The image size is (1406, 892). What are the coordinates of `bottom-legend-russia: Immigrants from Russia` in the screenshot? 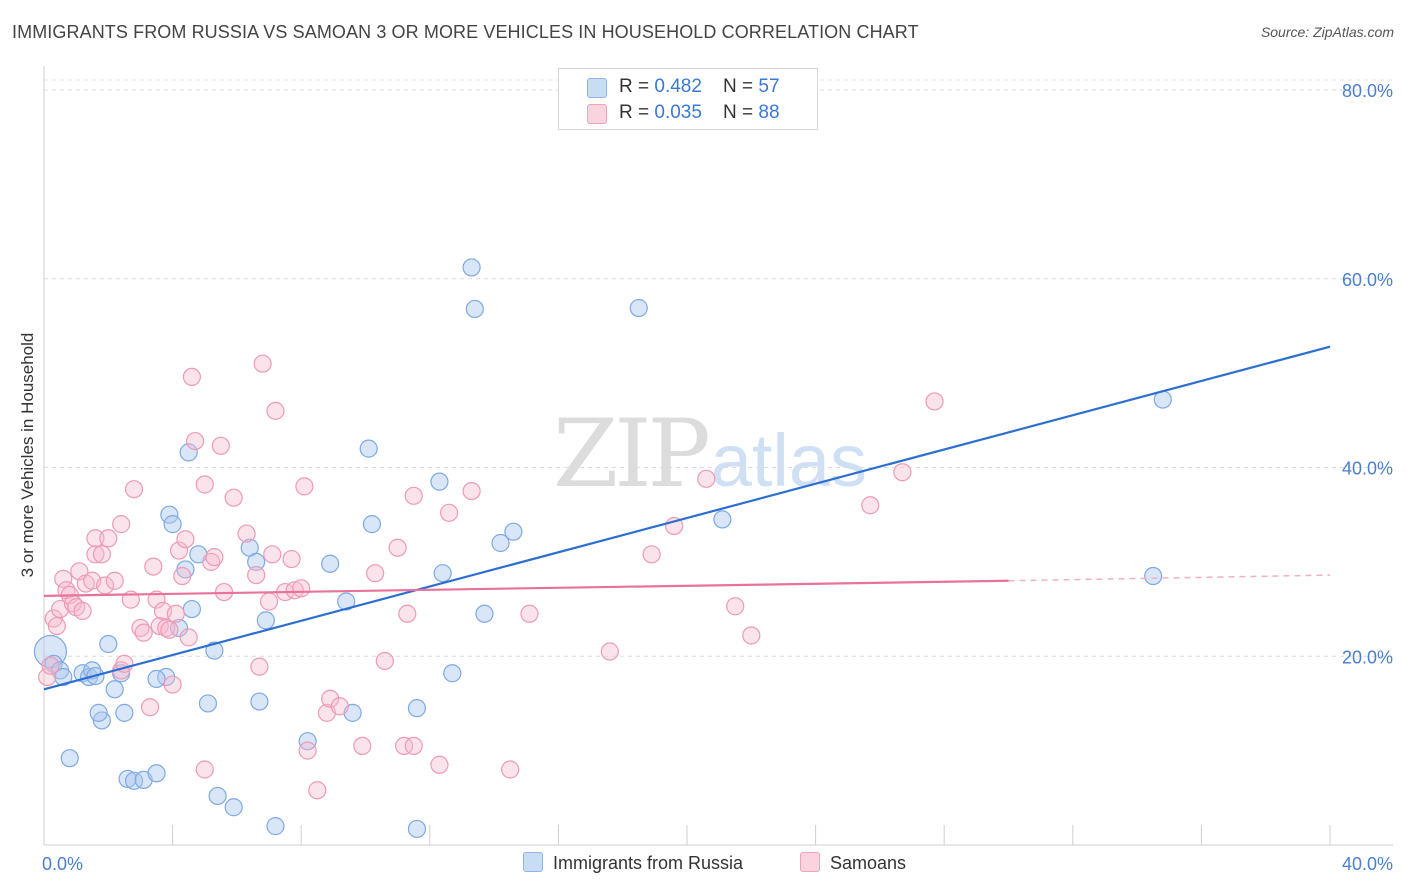 It's located at (633, 863).